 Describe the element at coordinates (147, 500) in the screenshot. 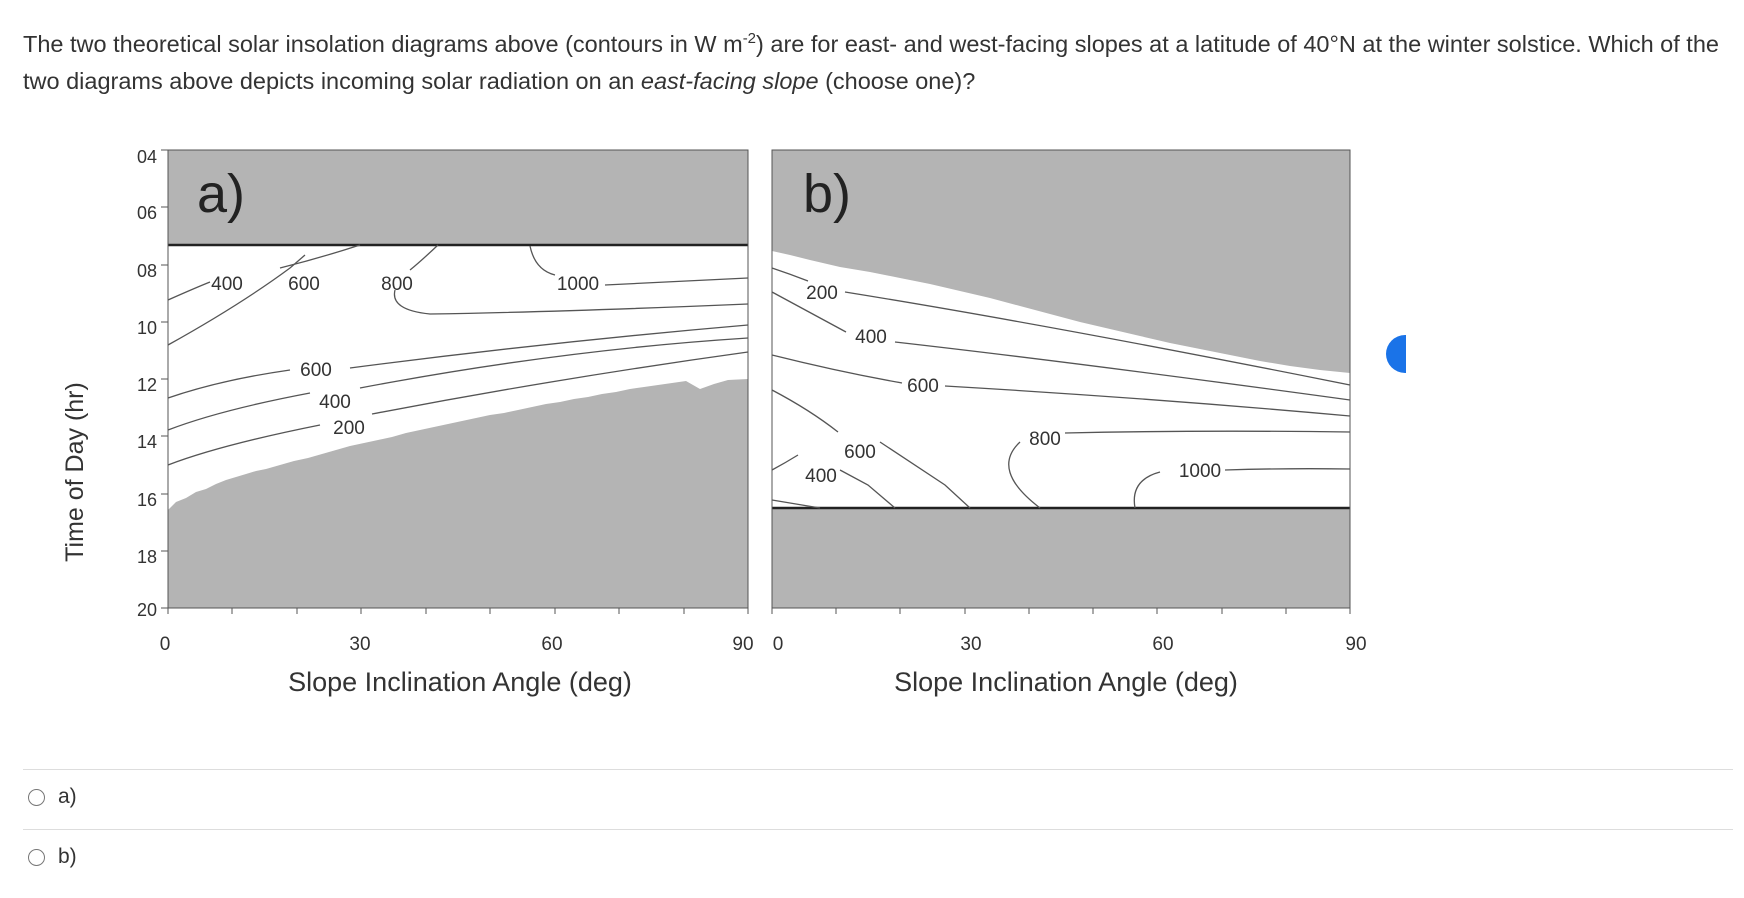

I see `y-tick-label: 16` at that location.